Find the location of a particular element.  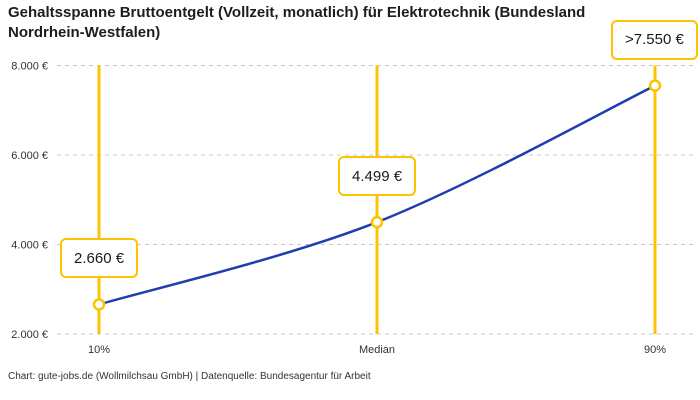

chart-title-line2: Nordrhein-Westfalen) is located at coordinates (84, 32).